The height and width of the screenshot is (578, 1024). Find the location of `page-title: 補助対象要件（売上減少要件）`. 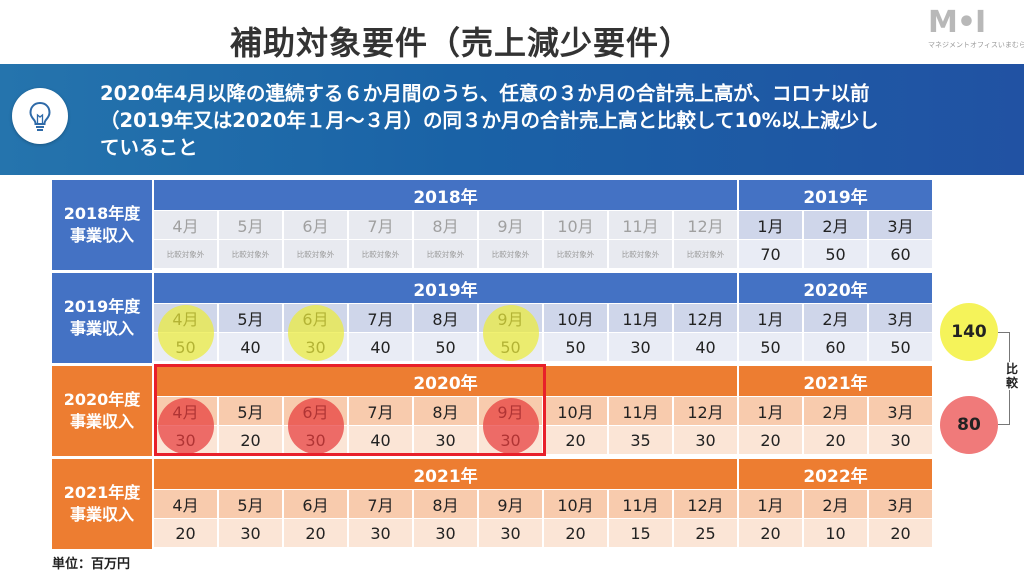

page-title: 補助対象要件（売上減少要件） is located at coordinates (461, 43).